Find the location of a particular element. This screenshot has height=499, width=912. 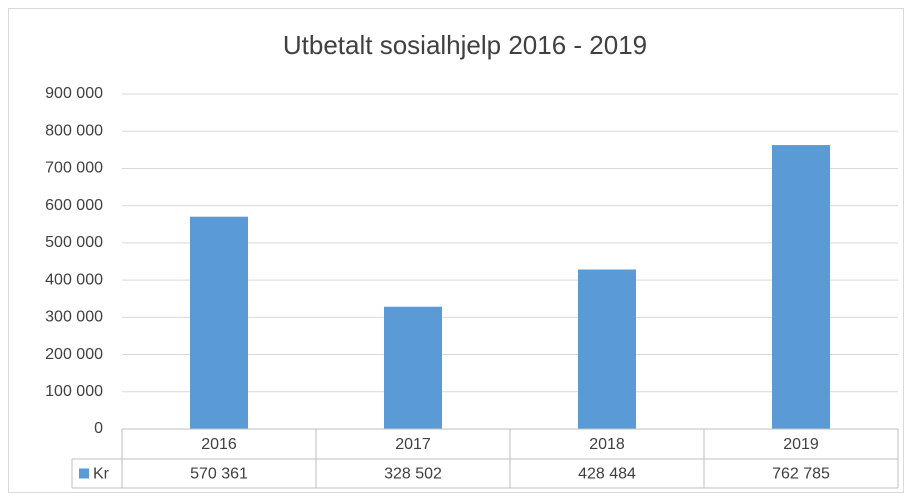

y-tick-label: 600 000 is located at coordinates (74, 205).